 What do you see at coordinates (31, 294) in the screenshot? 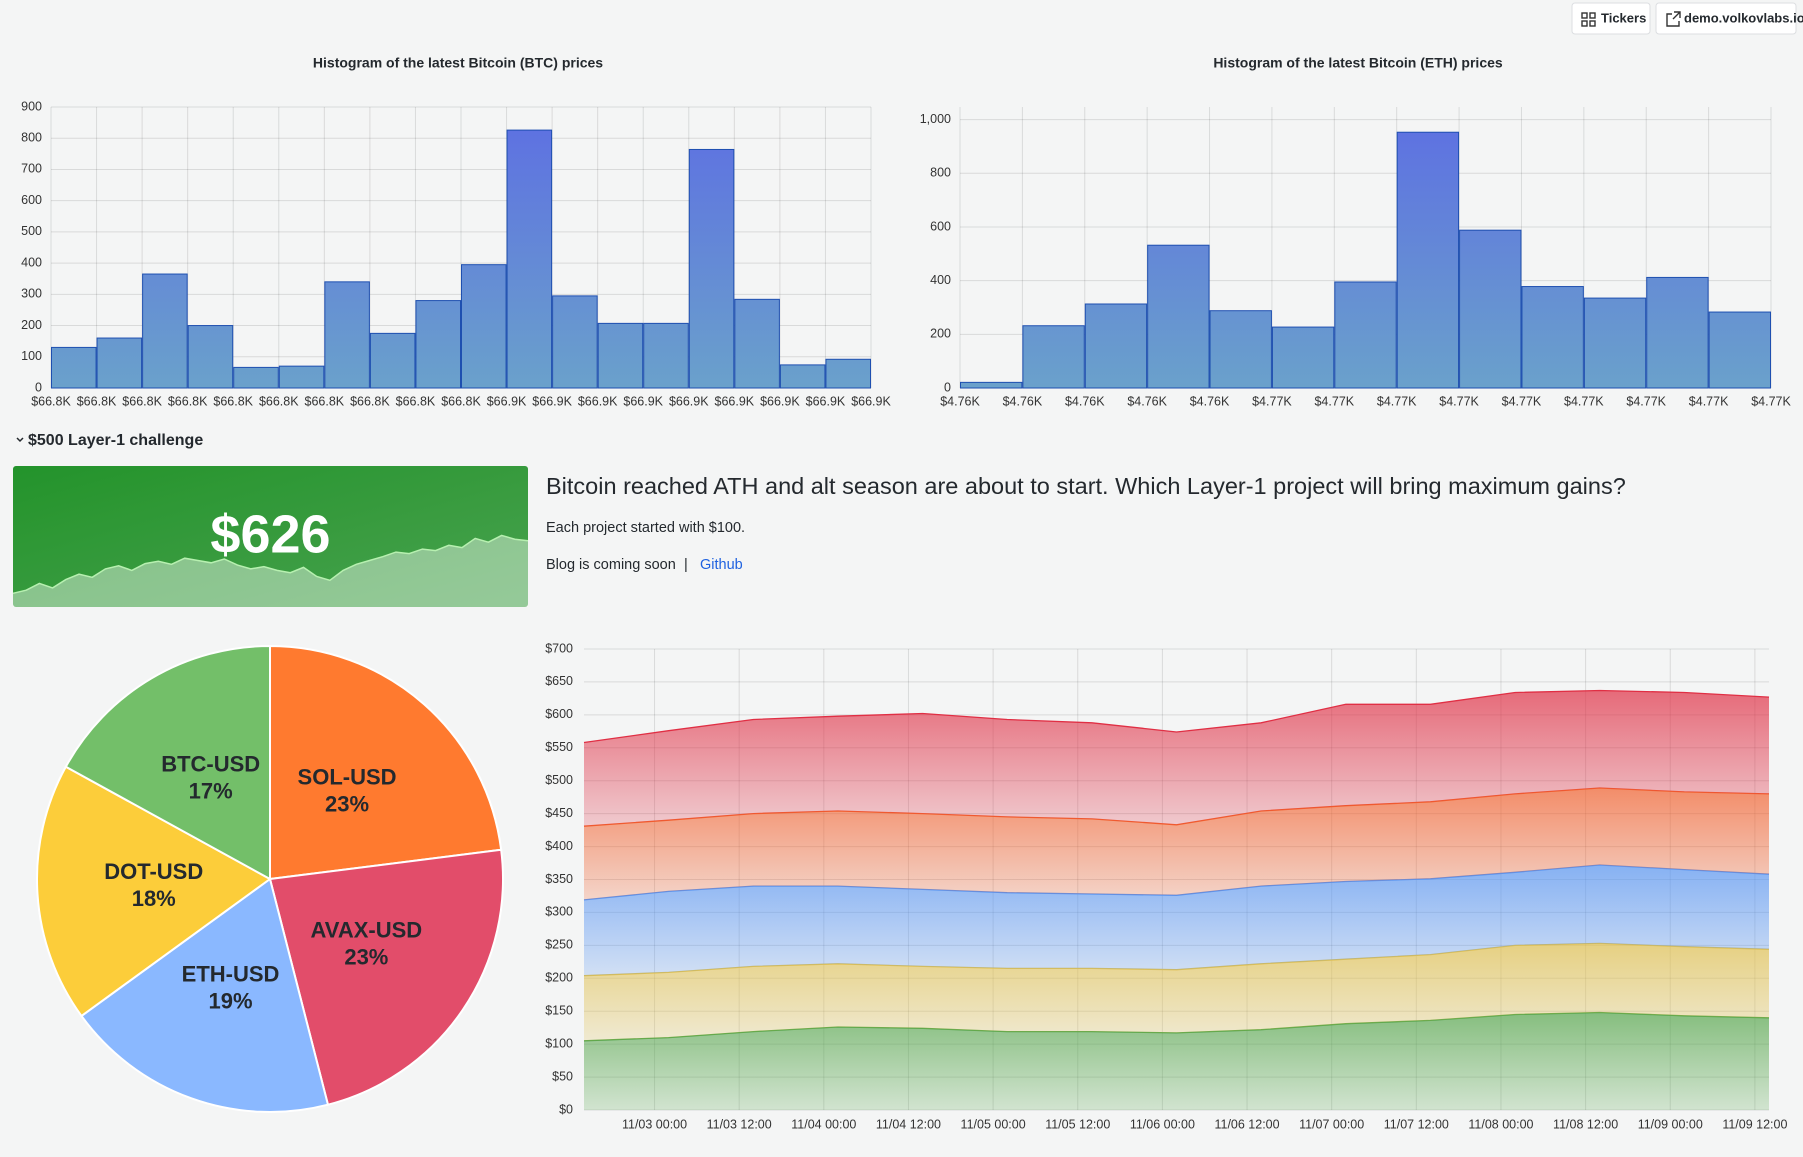
I see `y-tick-label: 300` at bounding box center [31, 294].